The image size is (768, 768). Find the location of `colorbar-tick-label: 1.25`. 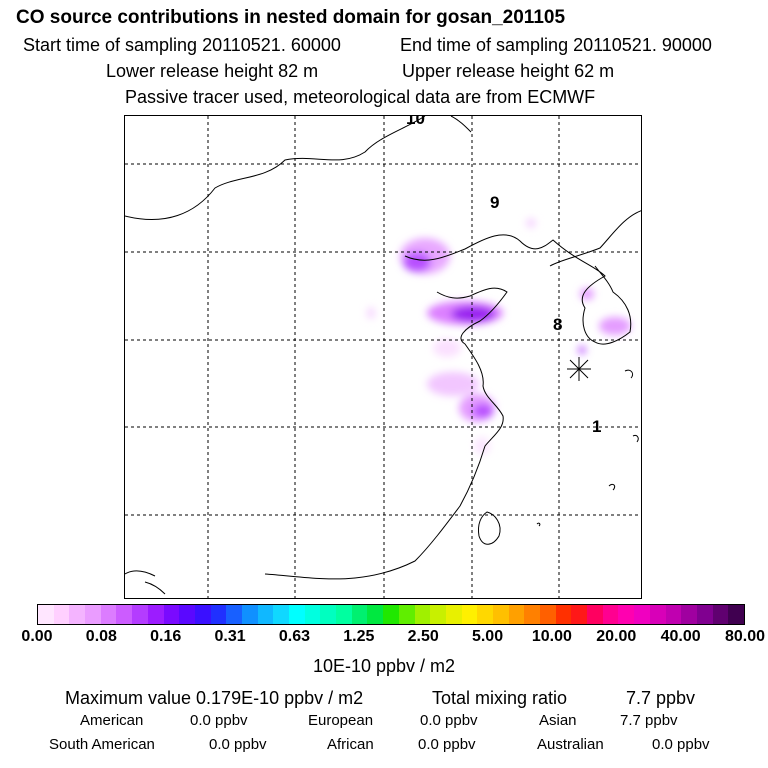

colorbar-tick-label: 1.25 is located at coordinates (359, 636).